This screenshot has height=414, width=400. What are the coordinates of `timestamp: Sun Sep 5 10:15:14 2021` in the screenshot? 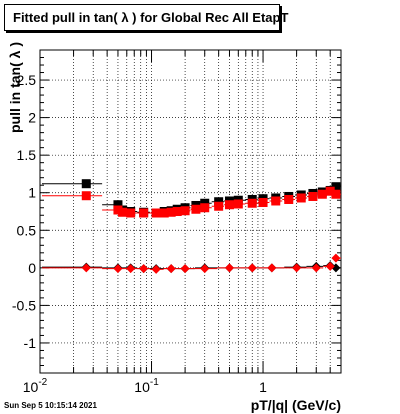 It's located at (50, 405).